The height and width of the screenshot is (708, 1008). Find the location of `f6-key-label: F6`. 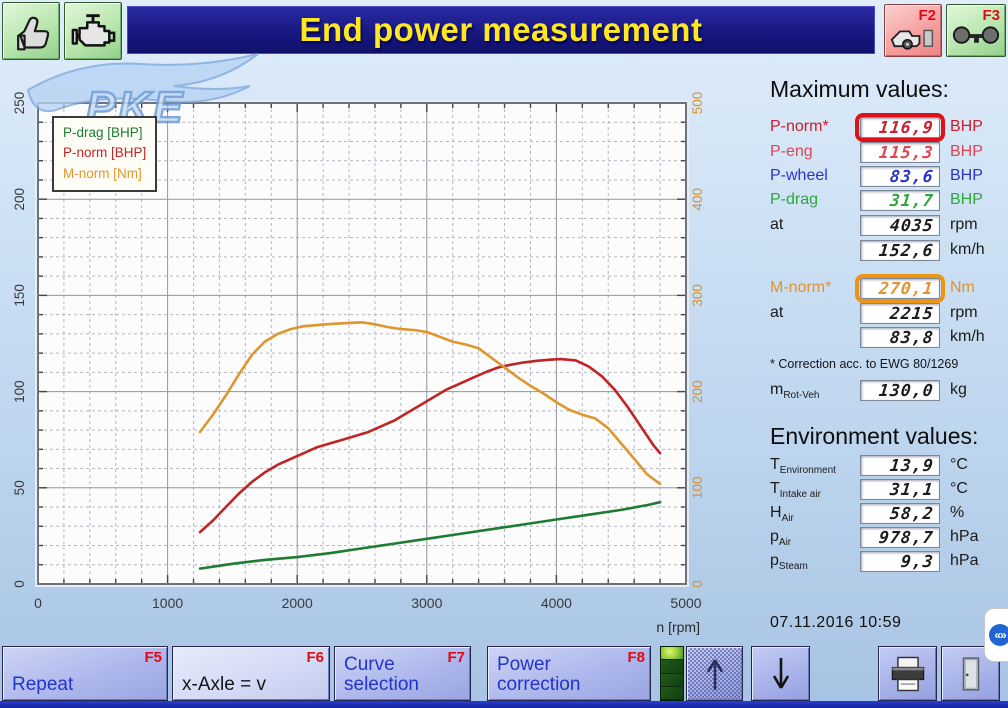

f6-key-label: F6 is located at coordinates (315, 657).